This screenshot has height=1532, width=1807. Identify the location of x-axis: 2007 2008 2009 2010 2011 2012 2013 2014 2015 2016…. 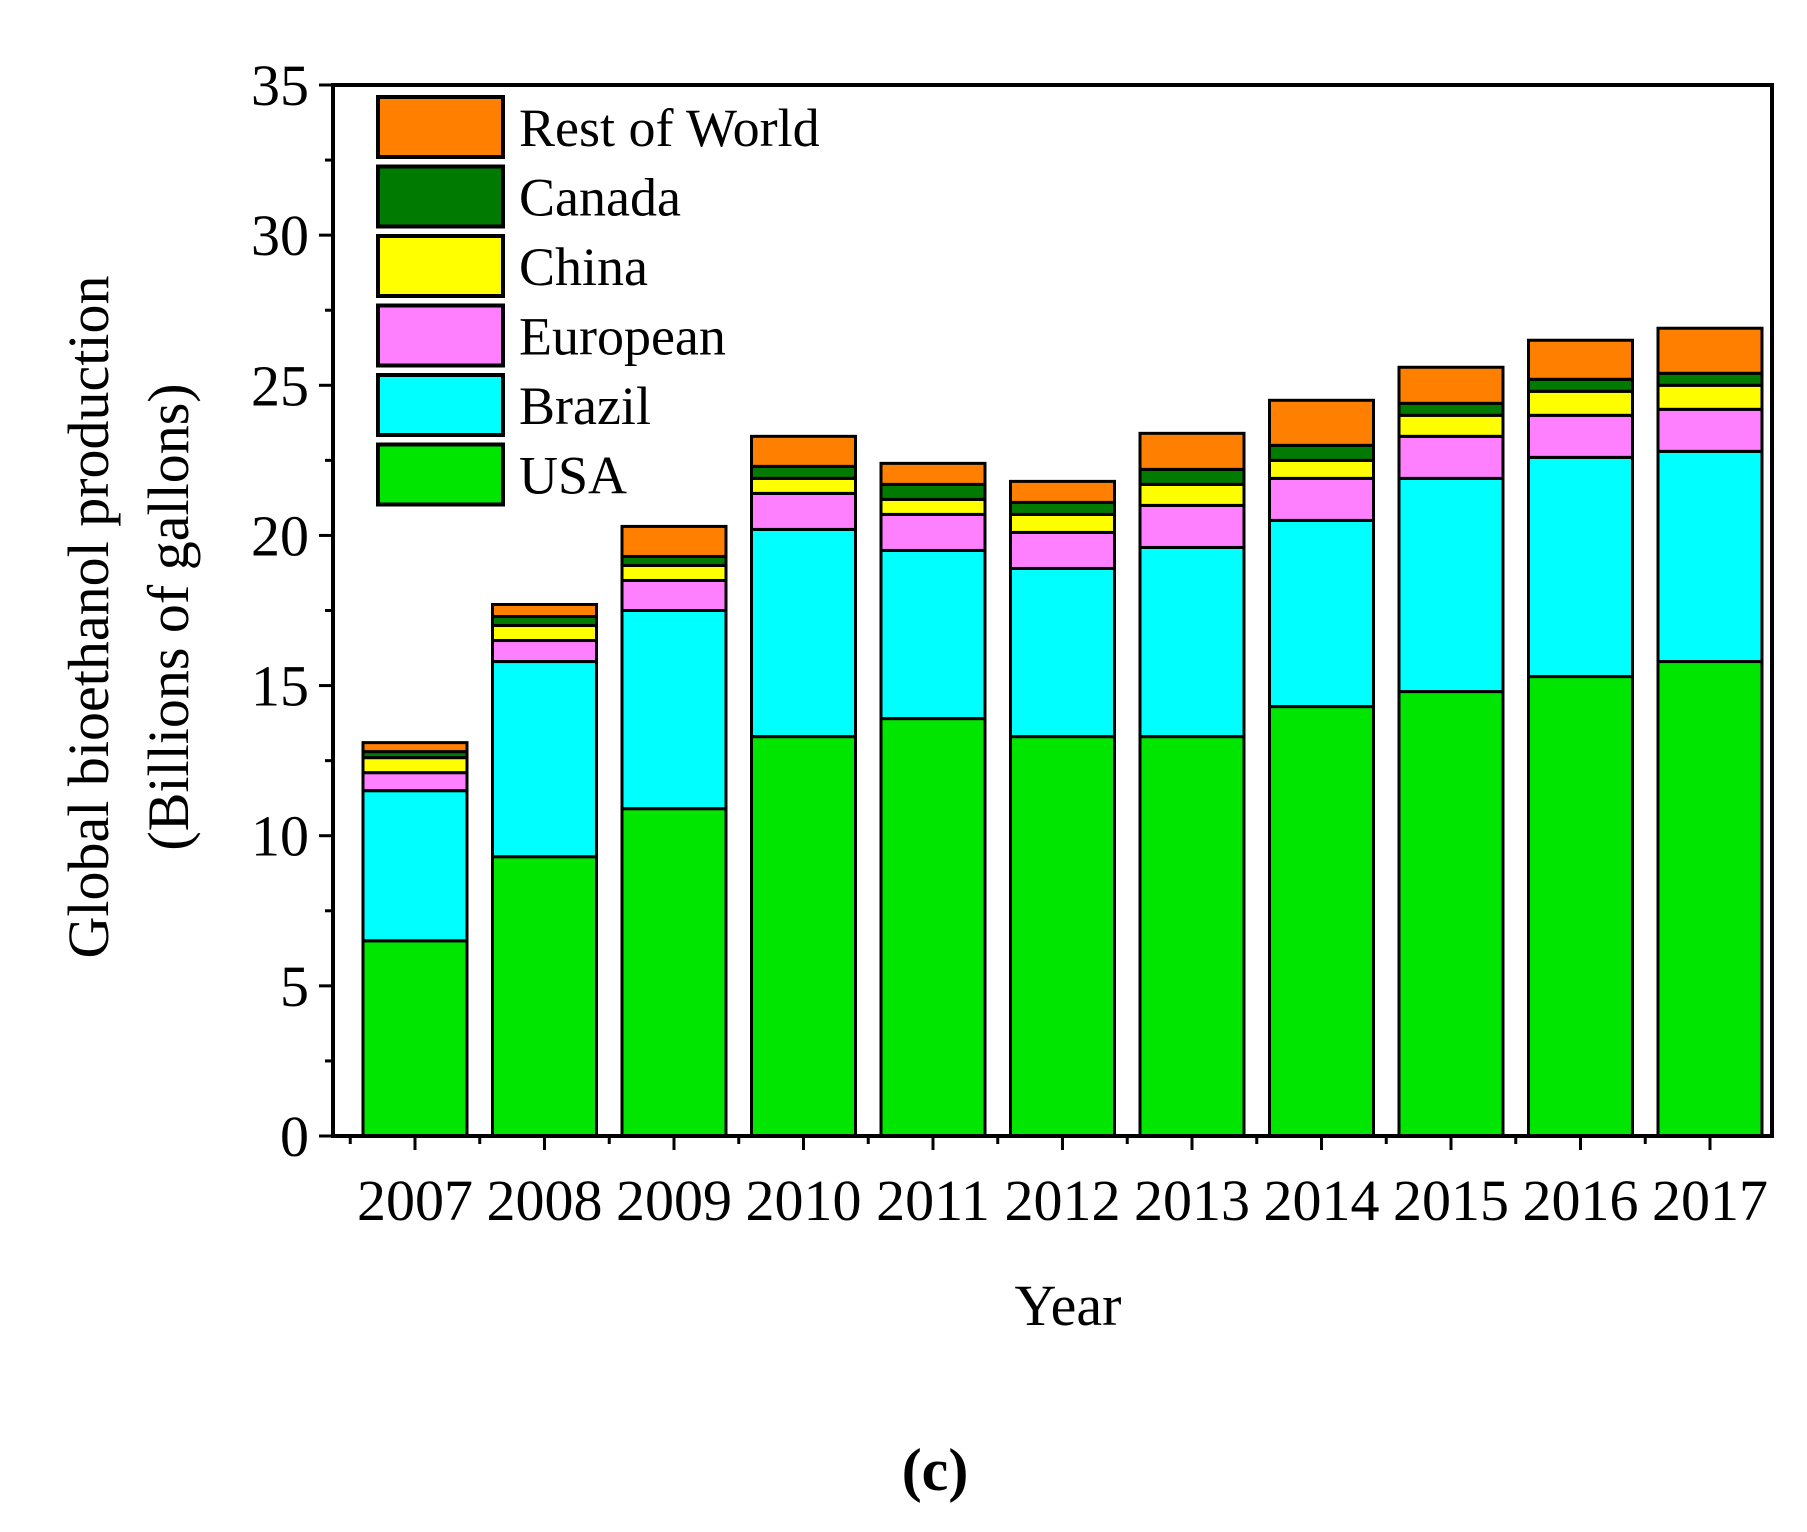
(1058, 1184).